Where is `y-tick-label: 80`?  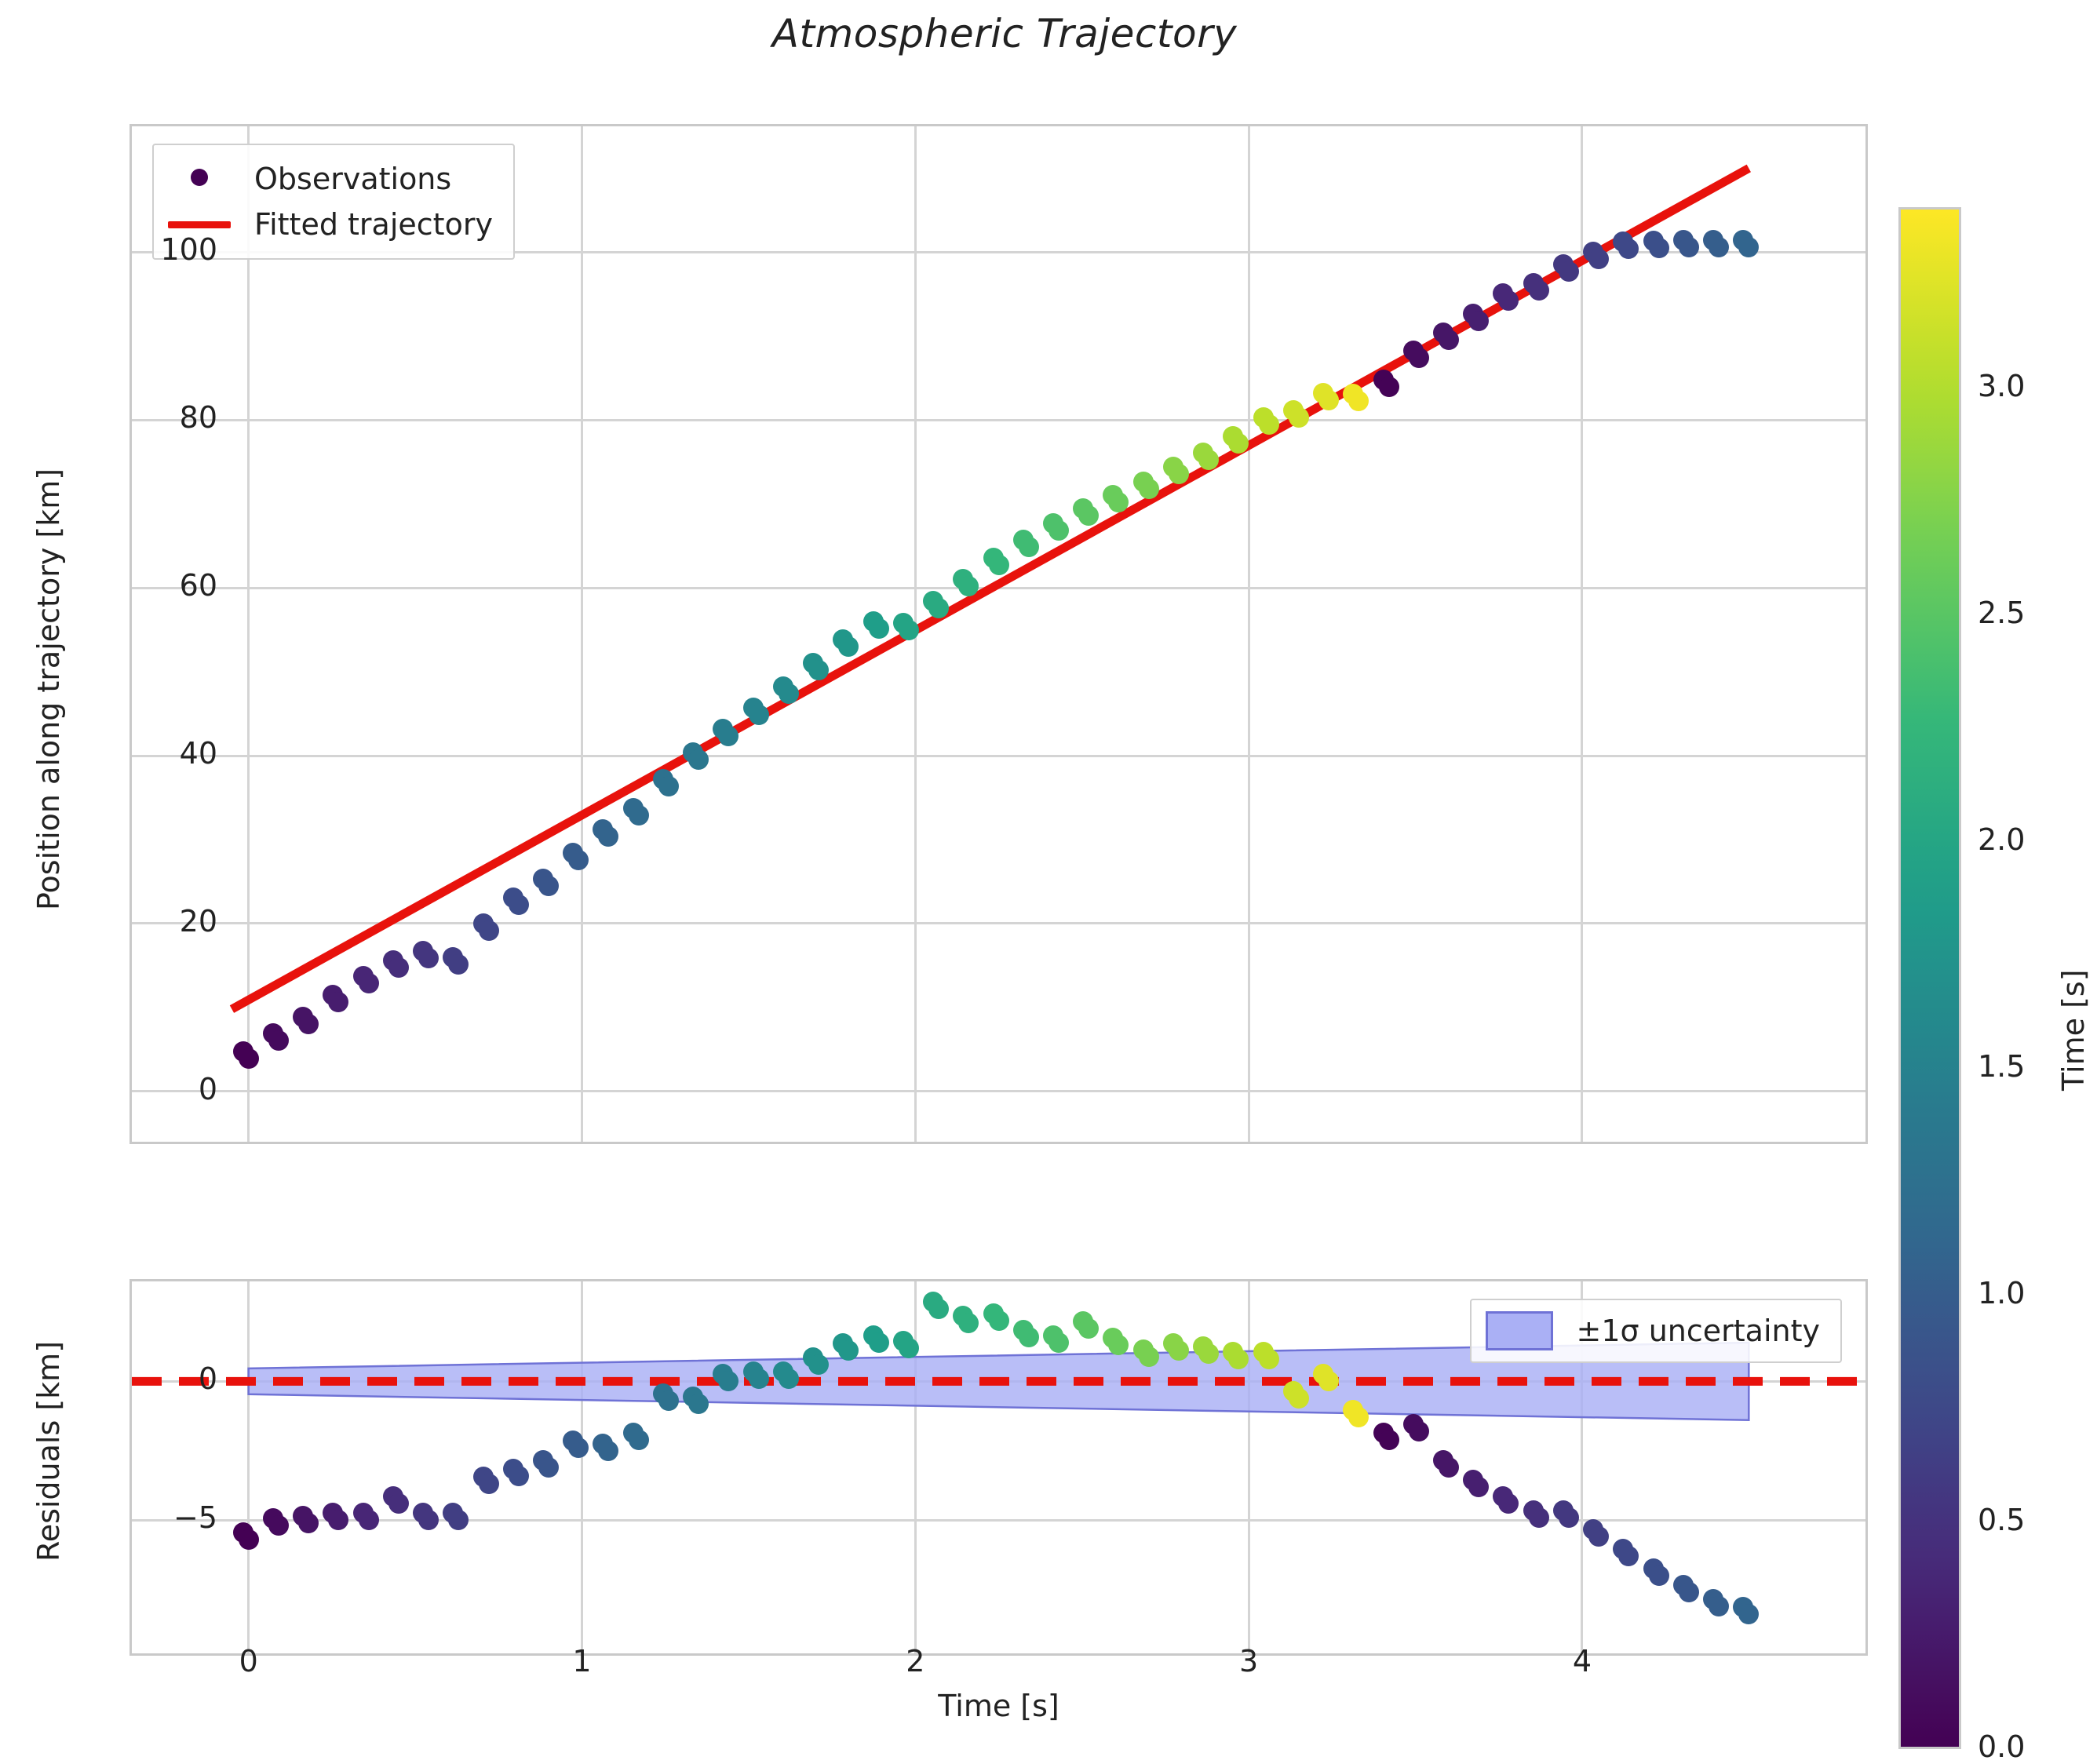 y-tick-label: 80 is located at coordinates (198, 418).